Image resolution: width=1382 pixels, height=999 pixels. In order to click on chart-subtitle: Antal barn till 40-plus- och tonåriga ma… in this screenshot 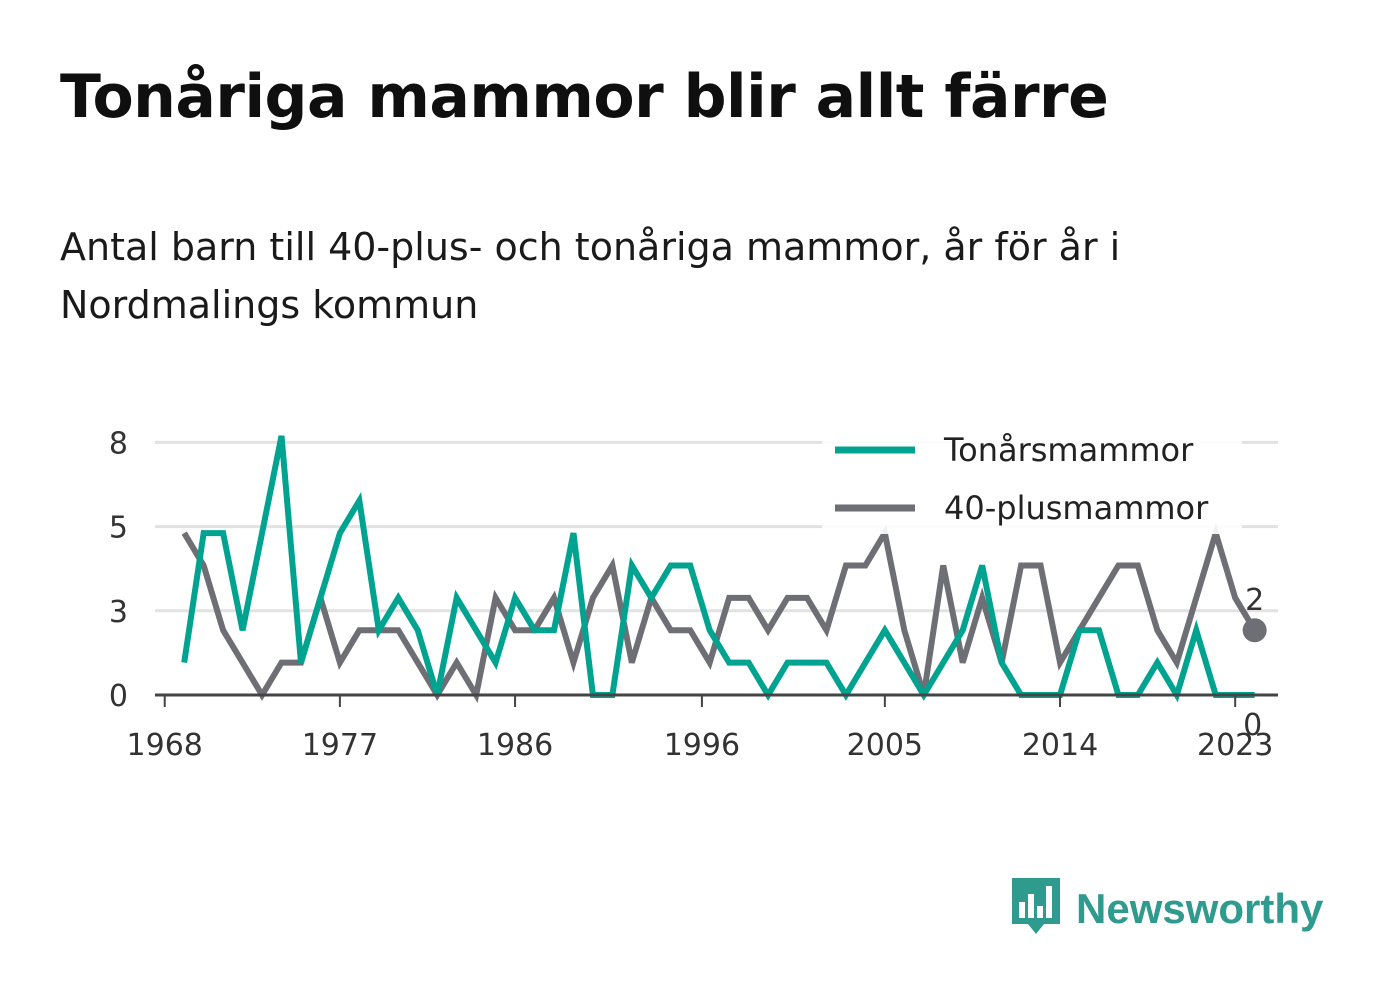, I will do `click(590, 276)`.